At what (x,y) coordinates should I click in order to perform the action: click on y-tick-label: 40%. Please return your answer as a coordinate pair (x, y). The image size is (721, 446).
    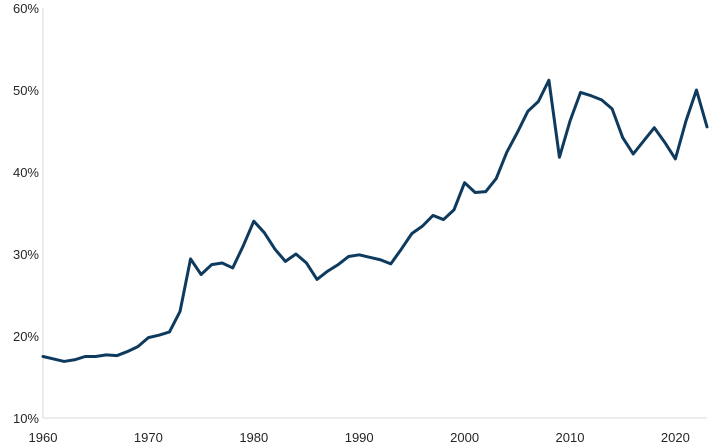
    Looking at the image, I should click on (26, 172).